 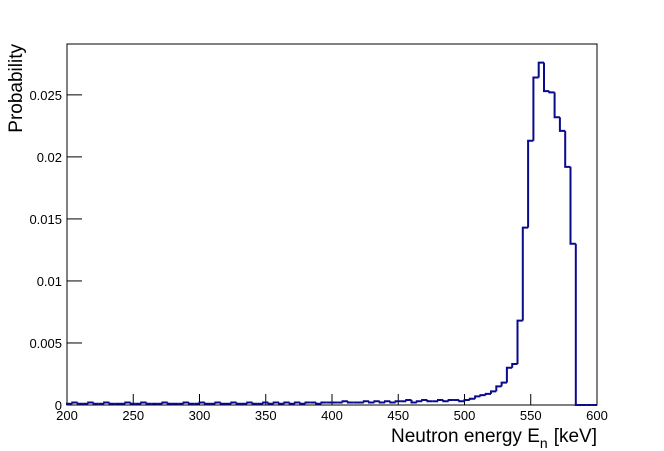 I want to click on x-tick-label: 450, so click(x=398, y=415).